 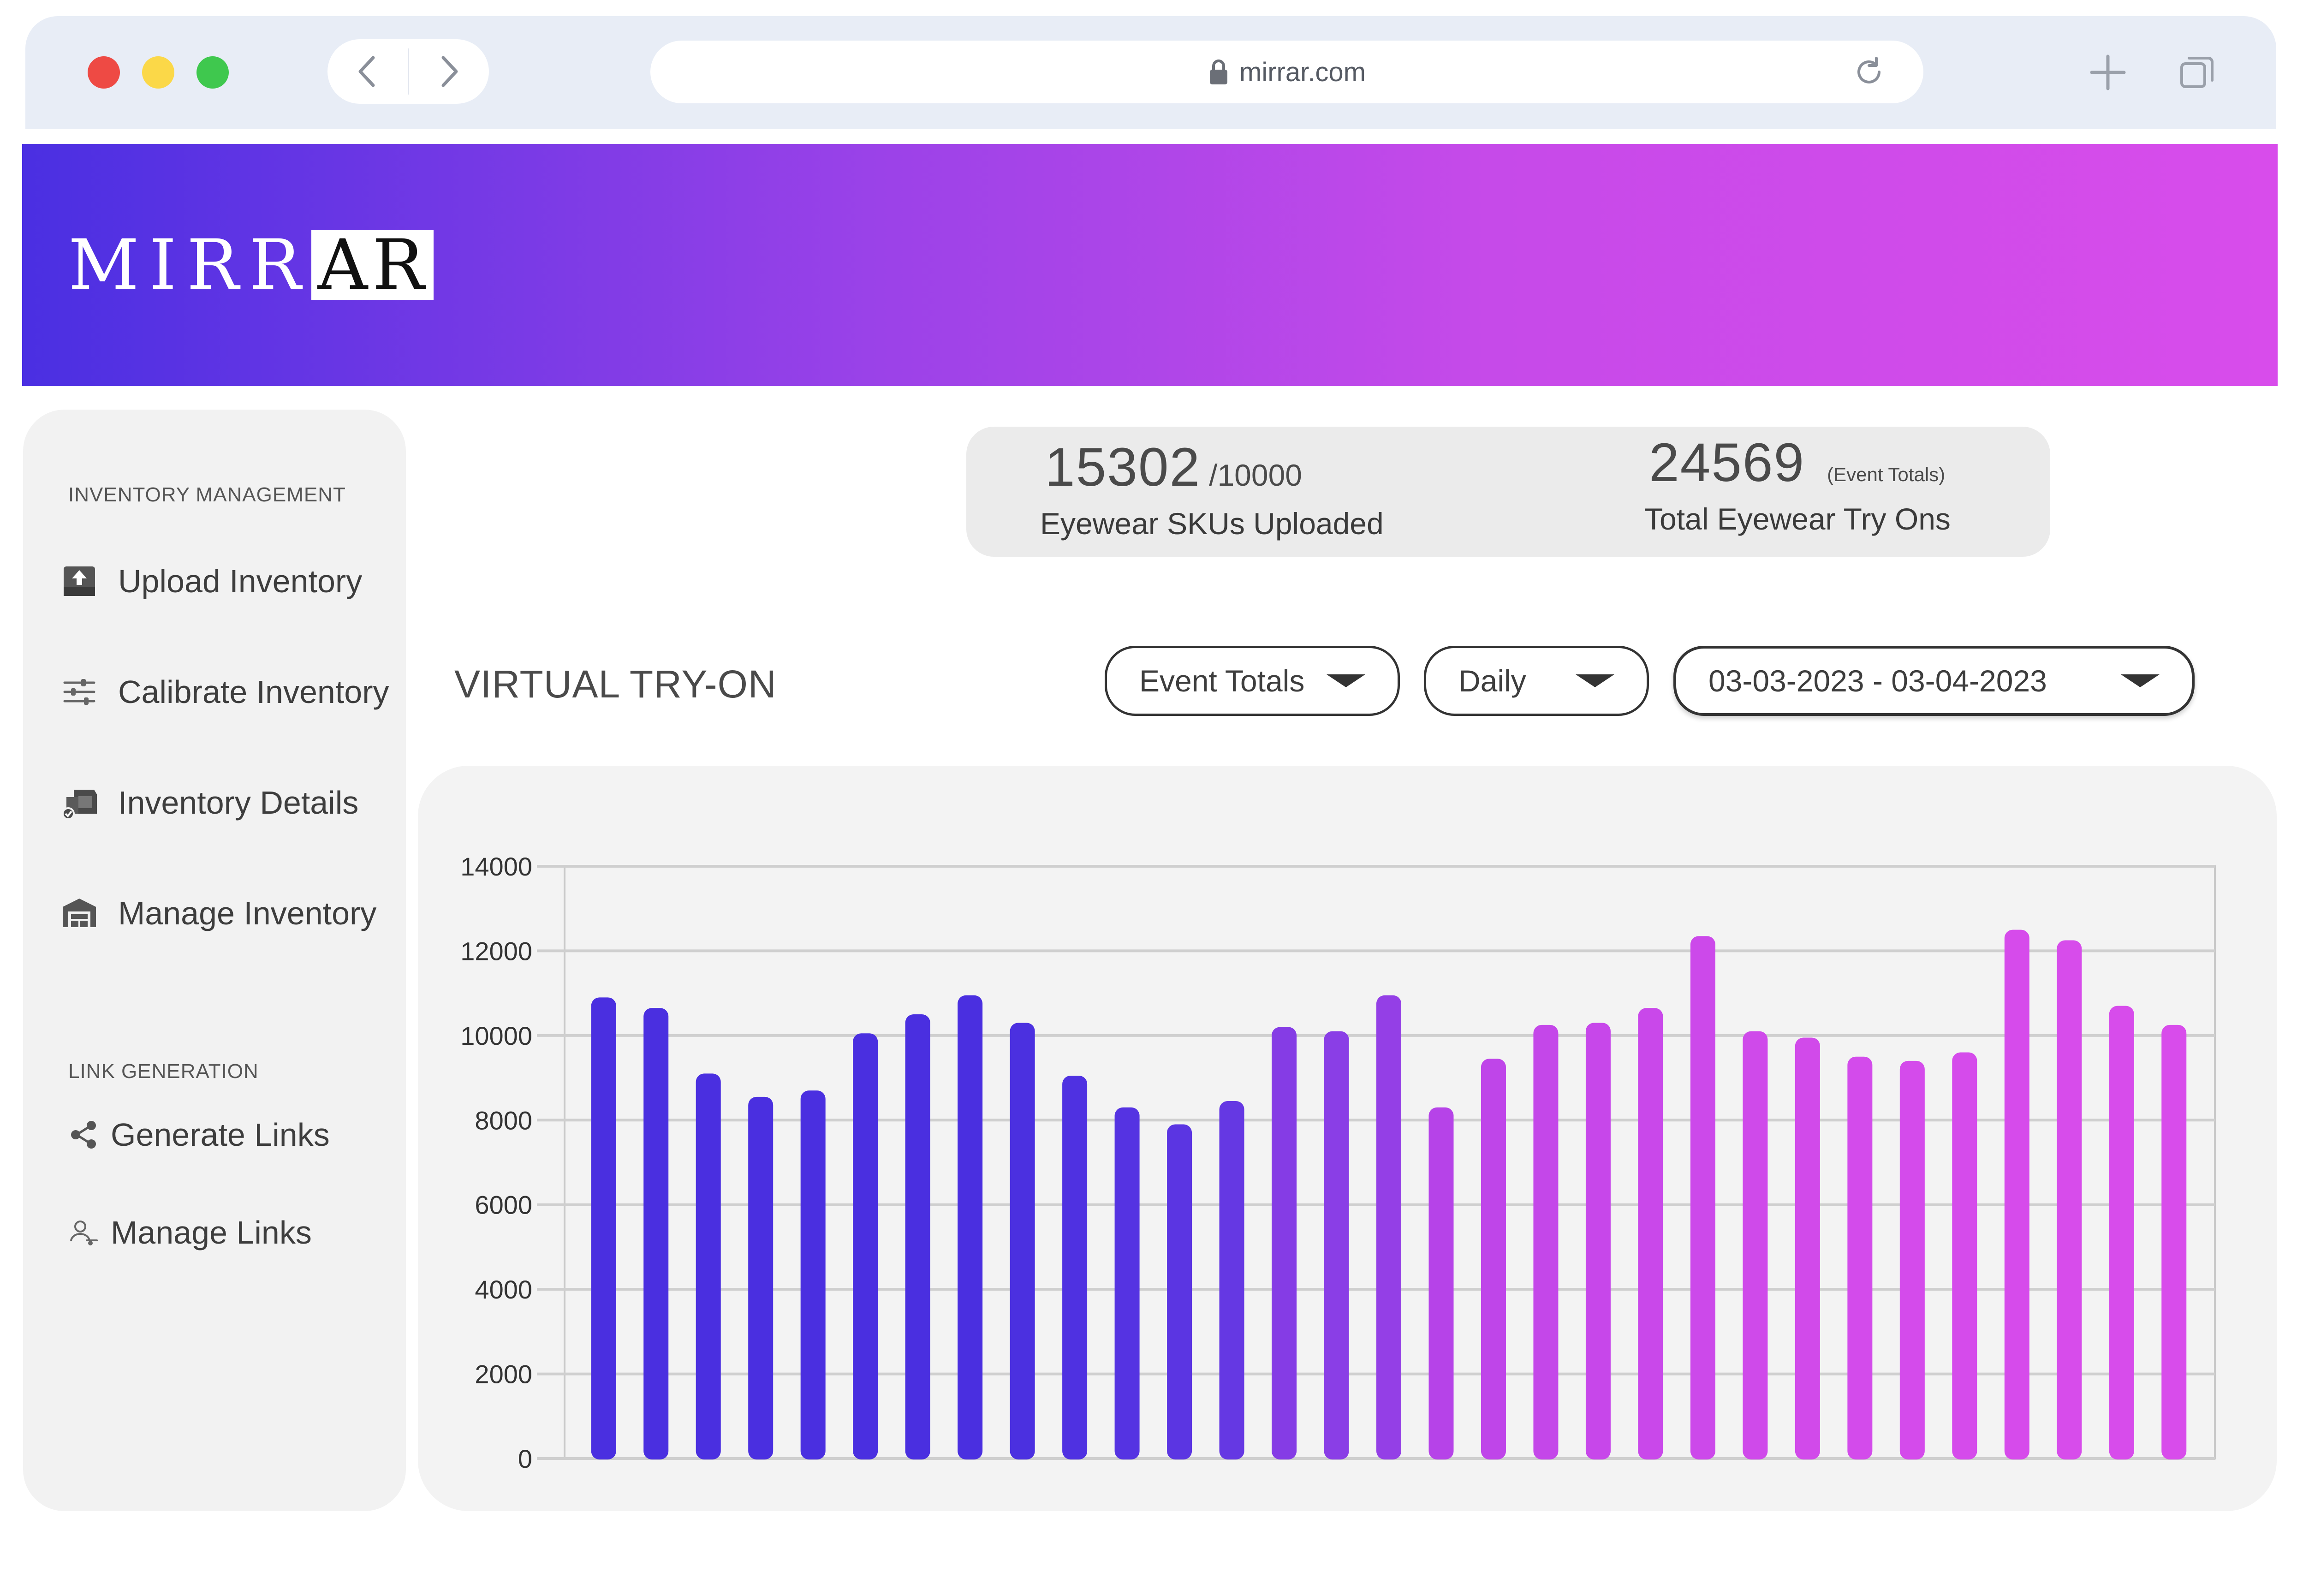 I want to click on tryon-count: 24569 (Event Totals), so click(x=1797, y=462).